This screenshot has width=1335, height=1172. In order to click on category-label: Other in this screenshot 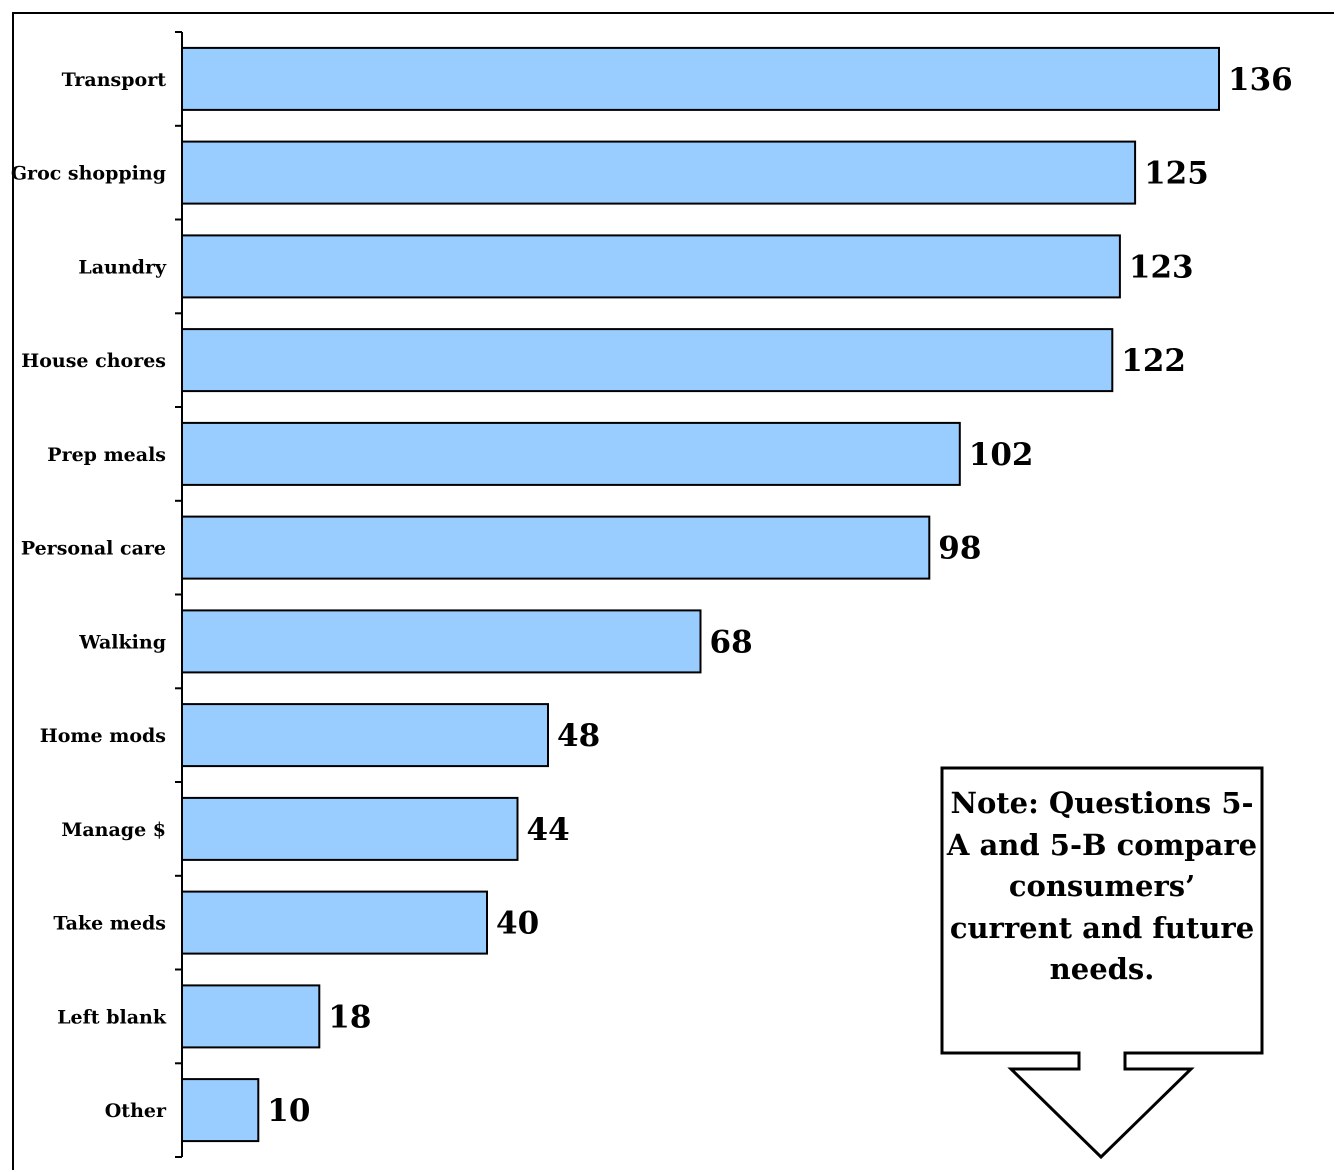, I will do `click(136, 1111)`.